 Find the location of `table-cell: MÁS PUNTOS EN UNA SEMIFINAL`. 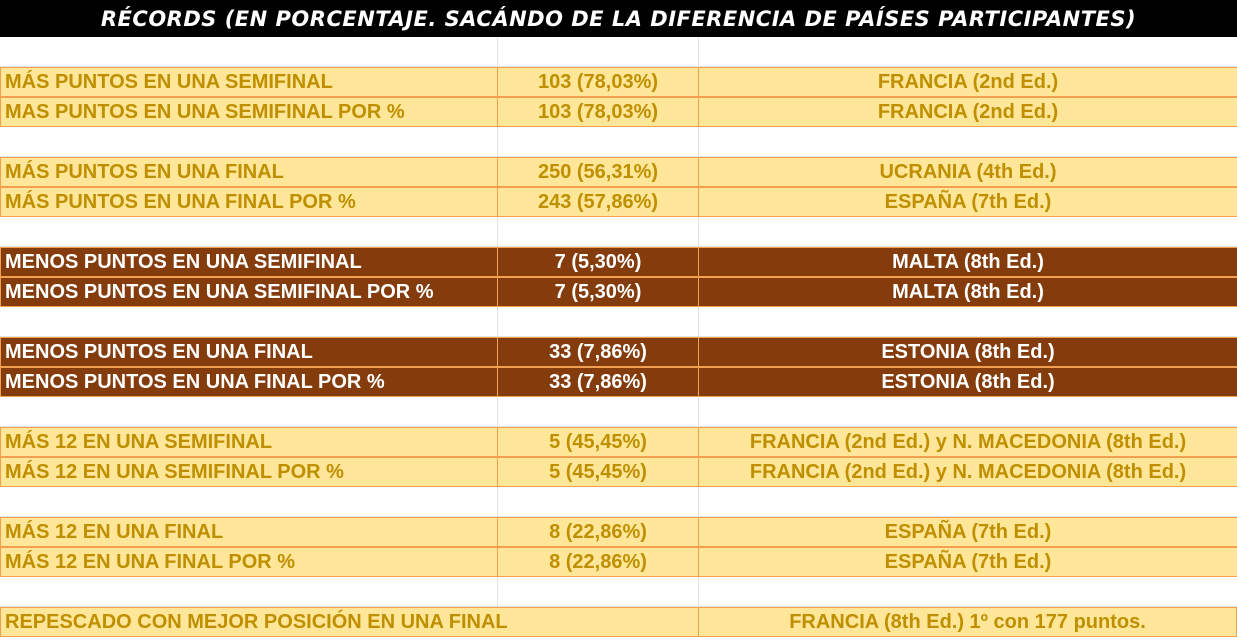

table-cell: MÁS PUNTOS EN UNA SEMIFINAL is located at coordinates (249, 82).